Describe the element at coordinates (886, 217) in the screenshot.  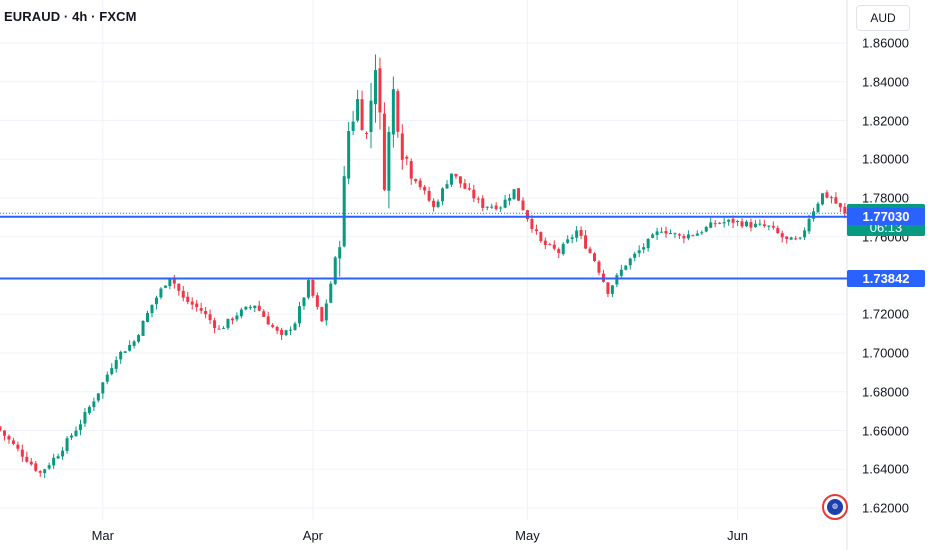
I see `level-tag-upper: 1.77030` at that location.